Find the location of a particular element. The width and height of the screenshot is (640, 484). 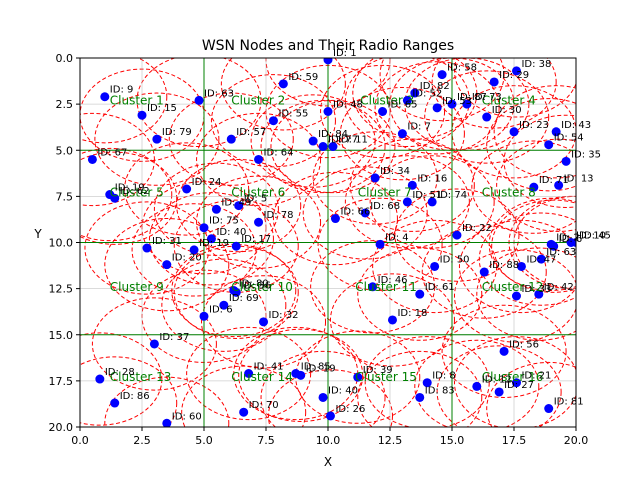

cluster-label: Cluster 16 is located at coordinates (513, 377).